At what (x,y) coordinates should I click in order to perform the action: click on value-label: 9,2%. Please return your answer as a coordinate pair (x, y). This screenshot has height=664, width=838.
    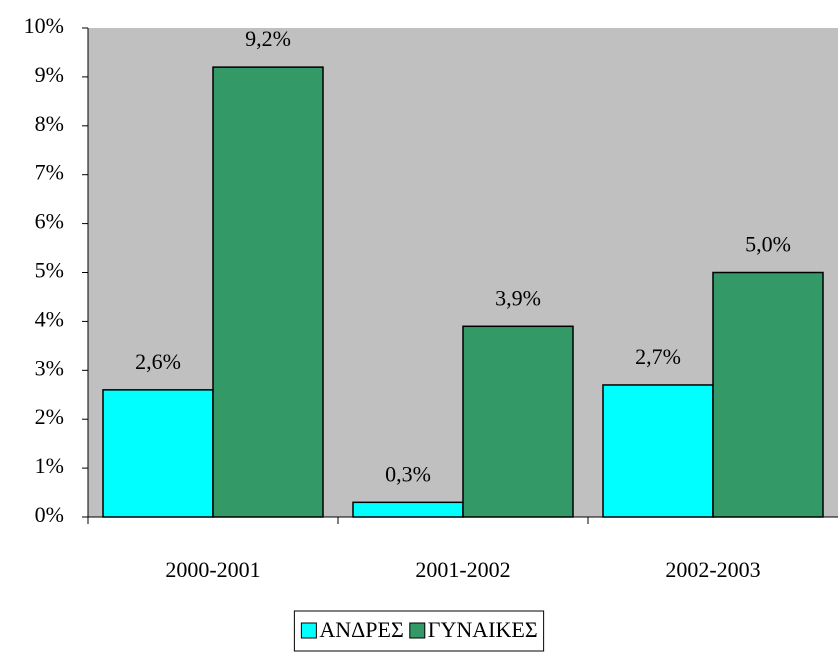
    Looking at the image, I should click on (268, 38).